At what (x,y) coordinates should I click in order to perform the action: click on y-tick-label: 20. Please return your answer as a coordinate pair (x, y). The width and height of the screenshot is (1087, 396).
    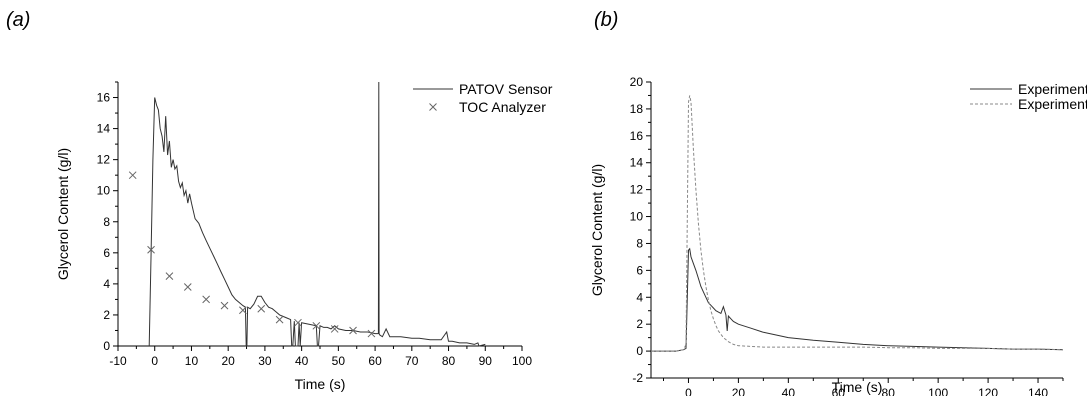
    Looking at the image, I should click on (637, 82).